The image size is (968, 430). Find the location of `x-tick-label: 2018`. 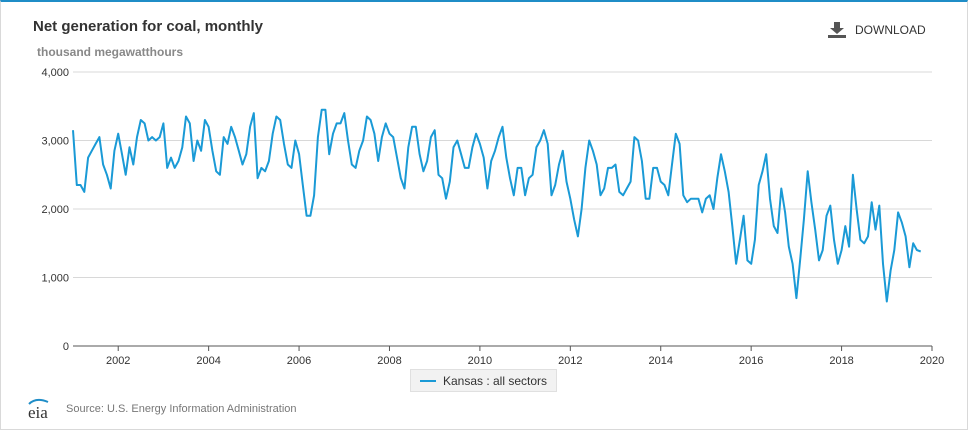

x-tick-label: 2018 is located at coordinates (841, 361).